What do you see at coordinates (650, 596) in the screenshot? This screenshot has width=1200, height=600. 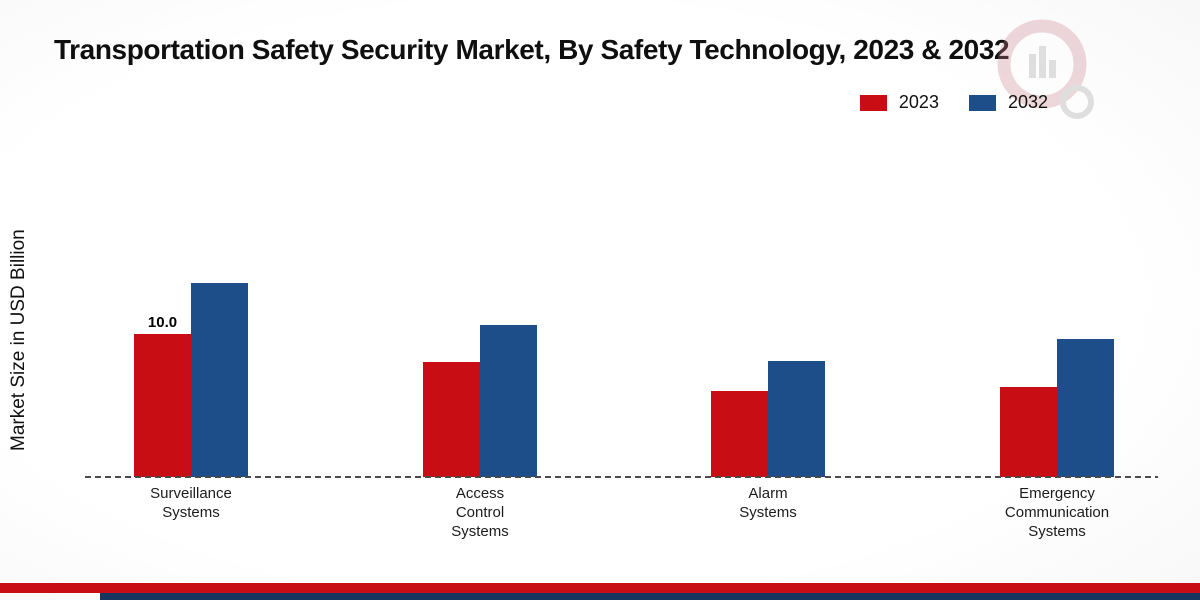 I see `footer-navy-strip` at bounding box center [650, 596].